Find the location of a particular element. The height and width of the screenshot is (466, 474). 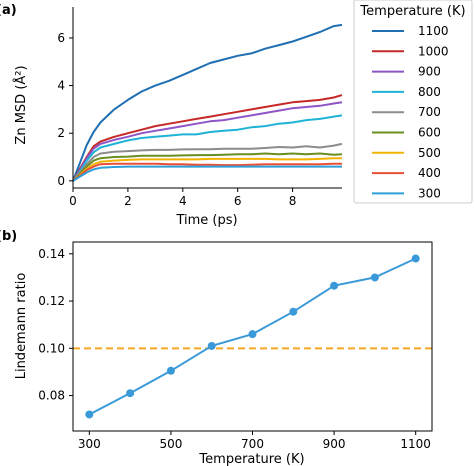

x-tick-label: 300 is located at coordinates (89, 444).